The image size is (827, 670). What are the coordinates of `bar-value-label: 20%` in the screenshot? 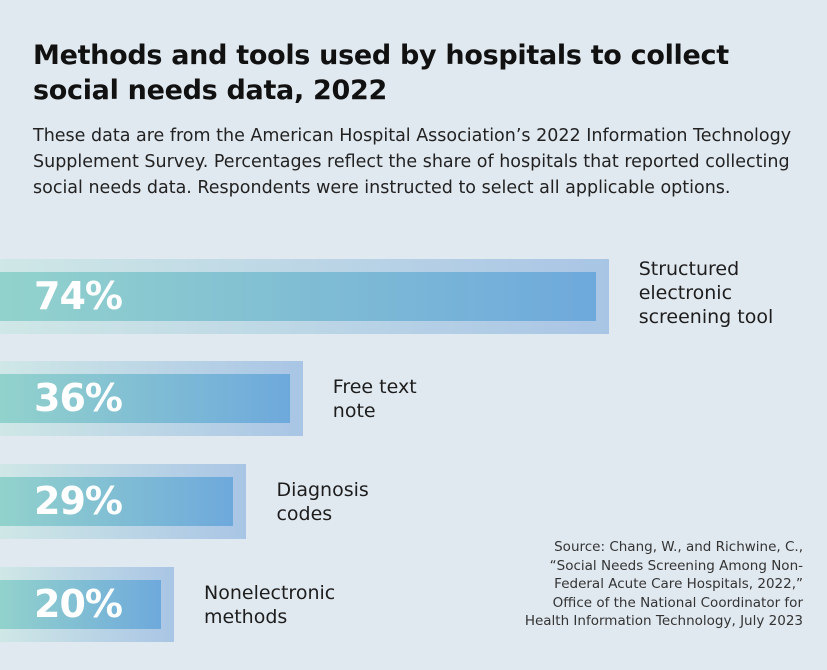 It's located at (78, 604).